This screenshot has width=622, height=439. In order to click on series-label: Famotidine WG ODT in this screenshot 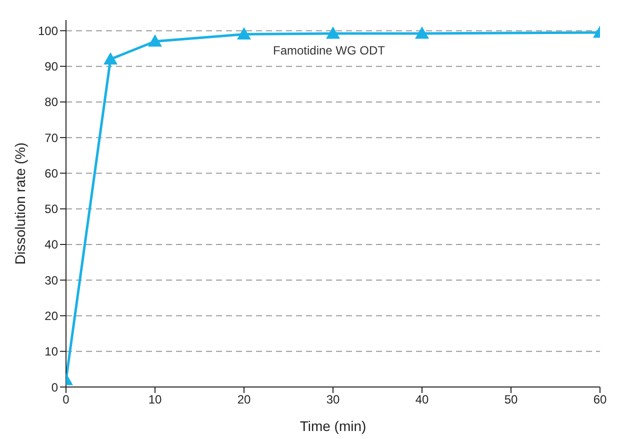, I will do `click(329, 50)`.